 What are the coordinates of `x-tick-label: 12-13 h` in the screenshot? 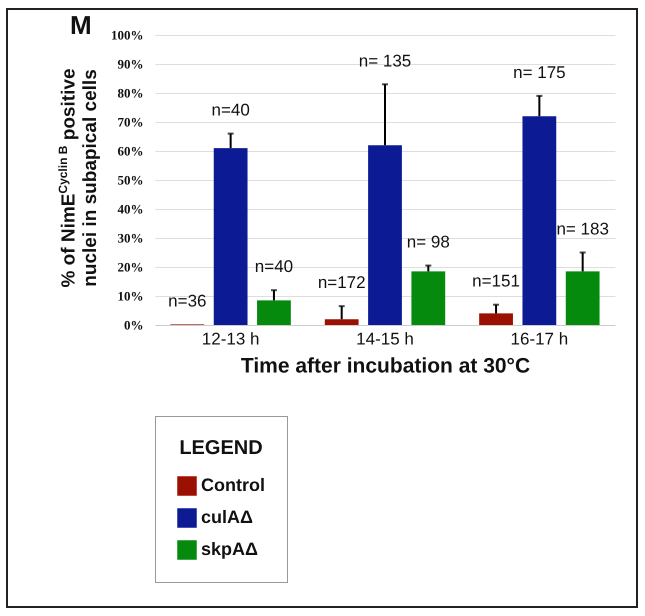 It's located at (231, 339).